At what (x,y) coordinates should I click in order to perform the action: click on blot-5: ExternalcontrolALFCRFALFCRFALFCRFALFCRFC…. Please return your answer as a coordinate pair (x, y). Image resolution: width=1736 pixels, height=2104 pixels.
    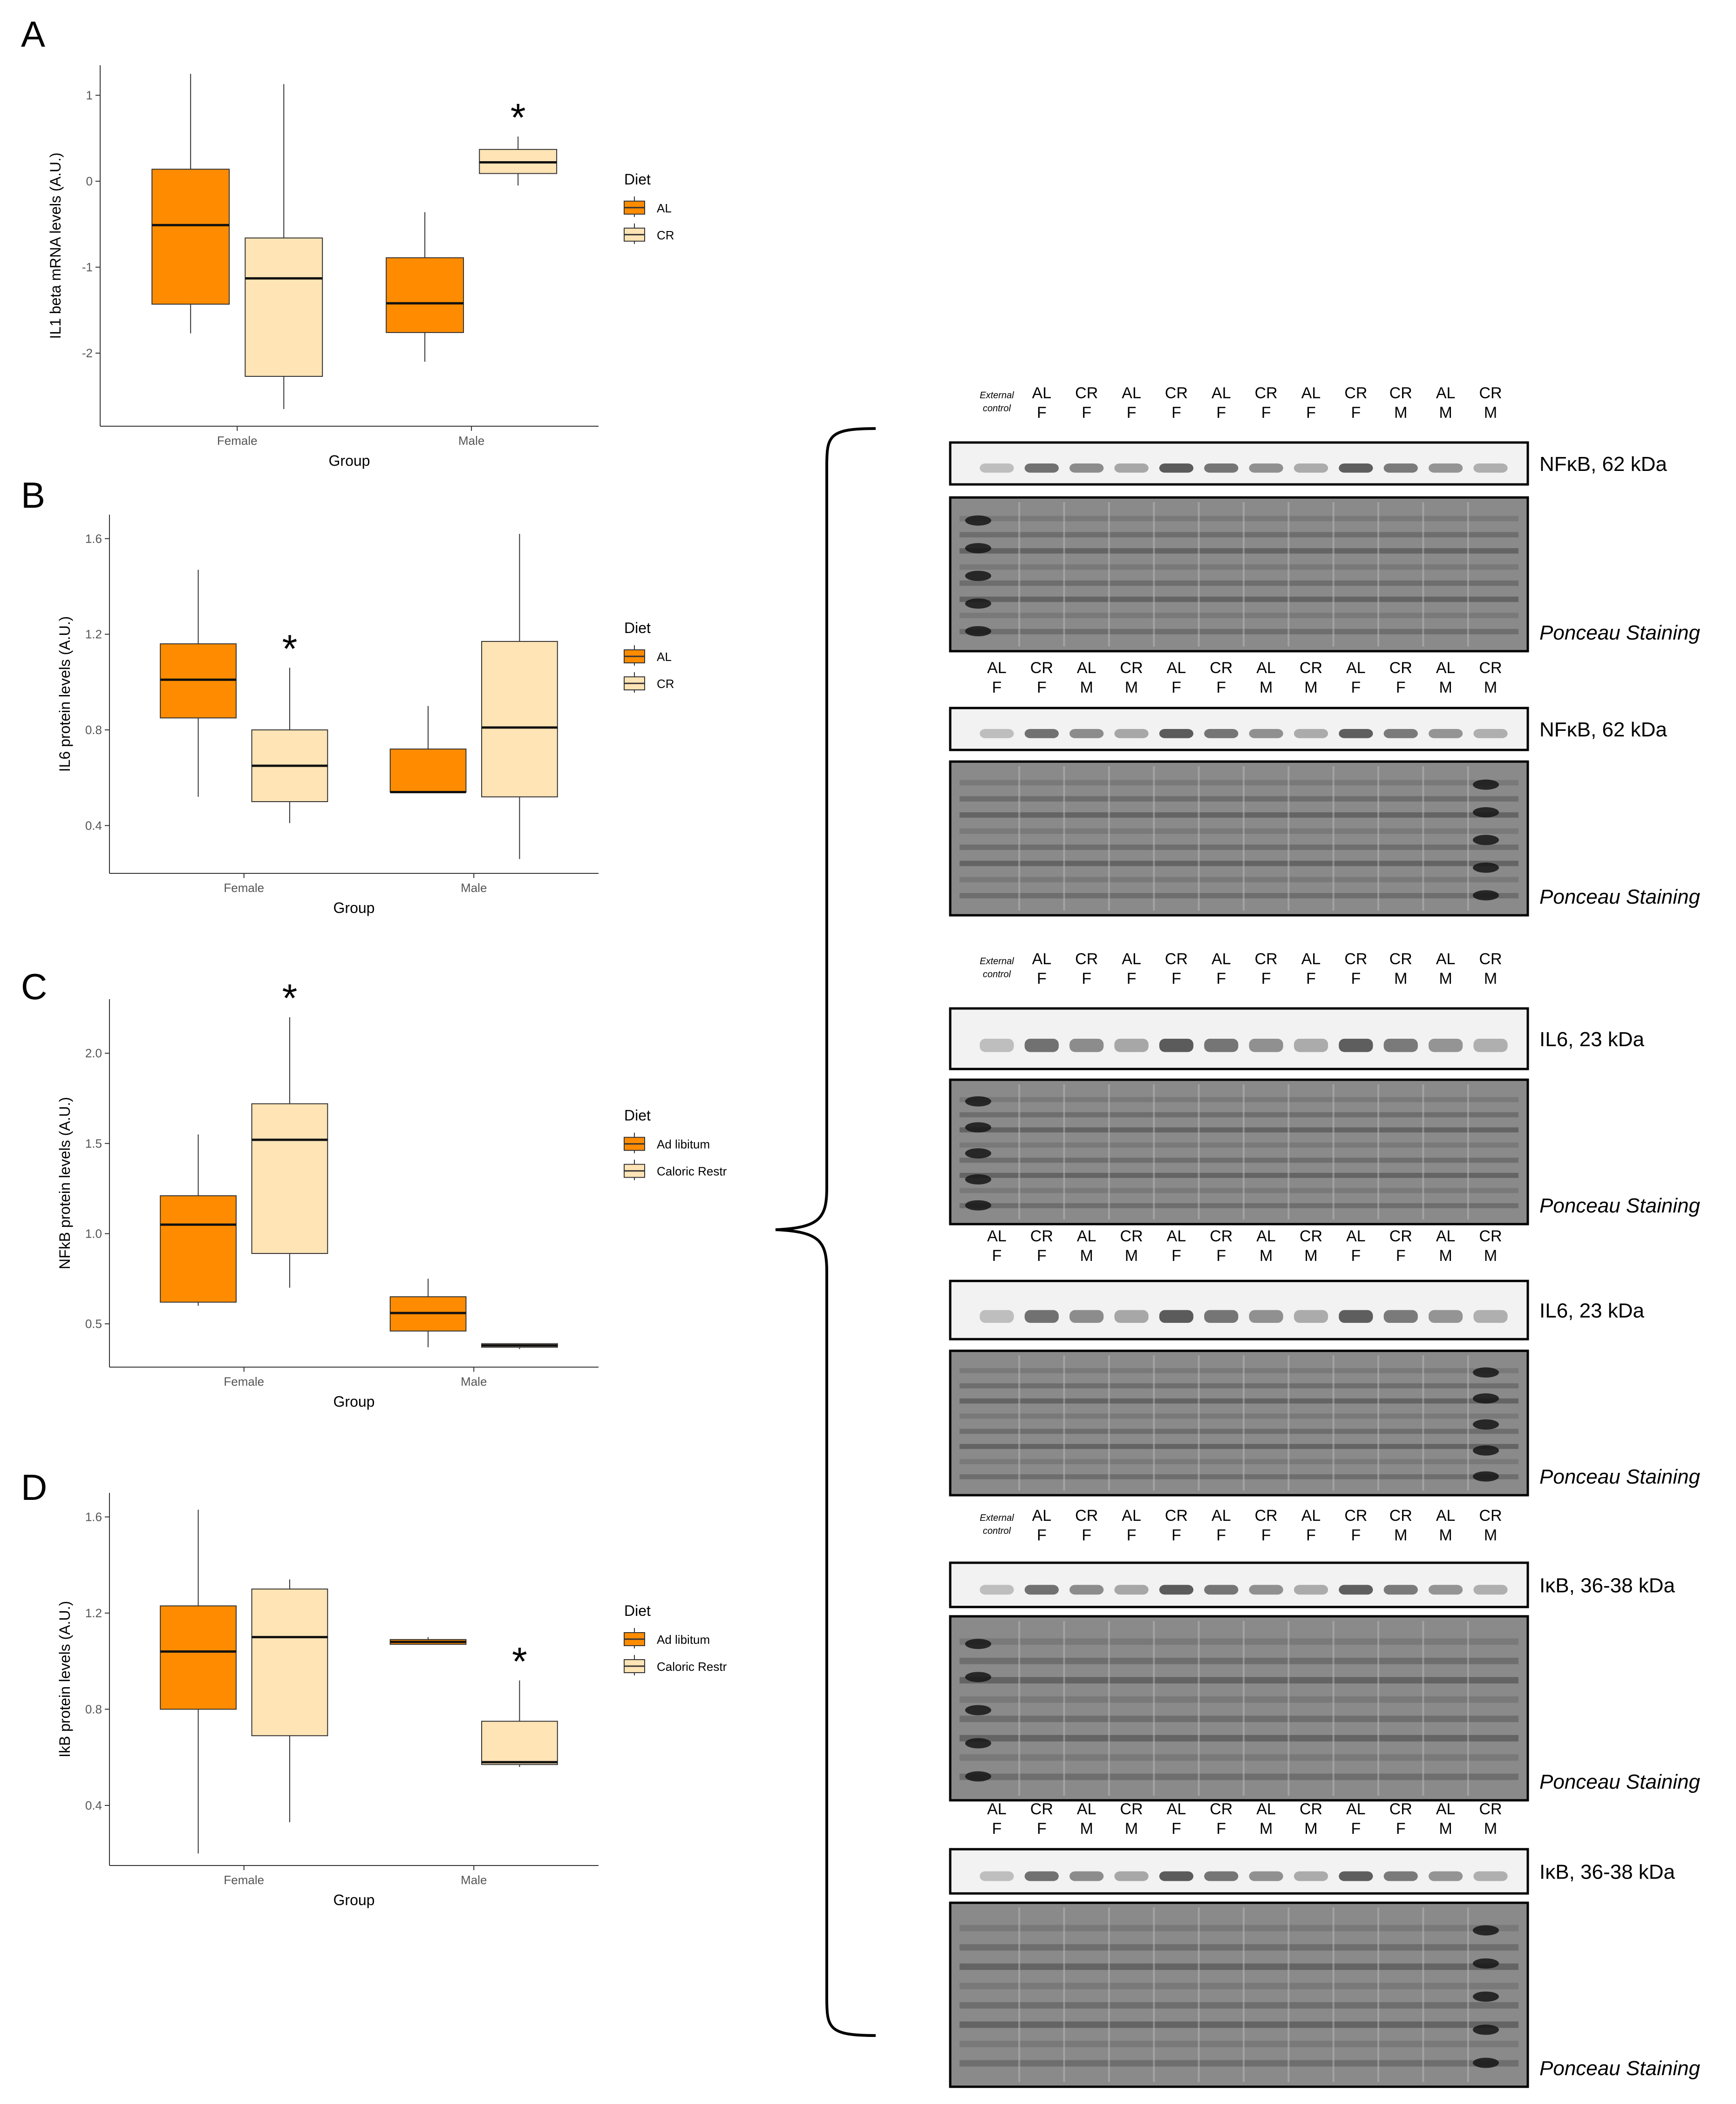
    Looking at the image, I should click on (1324, 1654).